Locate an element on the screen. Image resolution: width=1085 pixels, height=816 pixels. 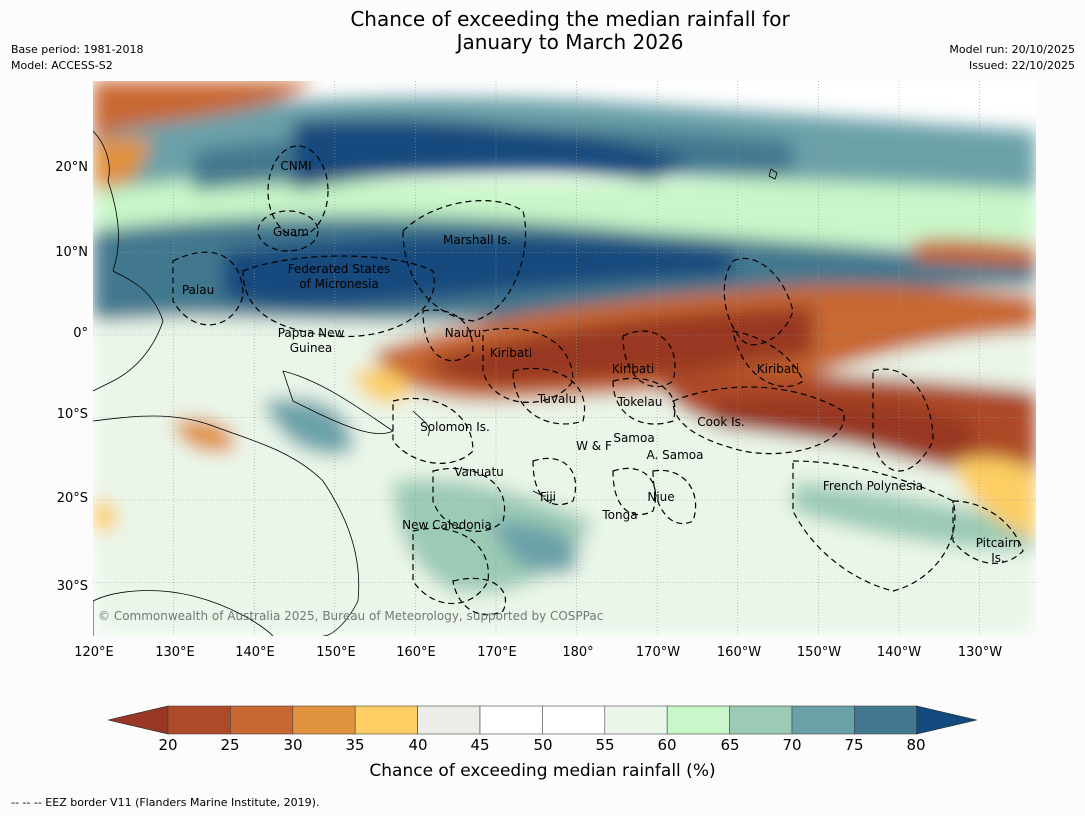
label-vanuatu: Vanuatu is located at coordinates (479, 472).